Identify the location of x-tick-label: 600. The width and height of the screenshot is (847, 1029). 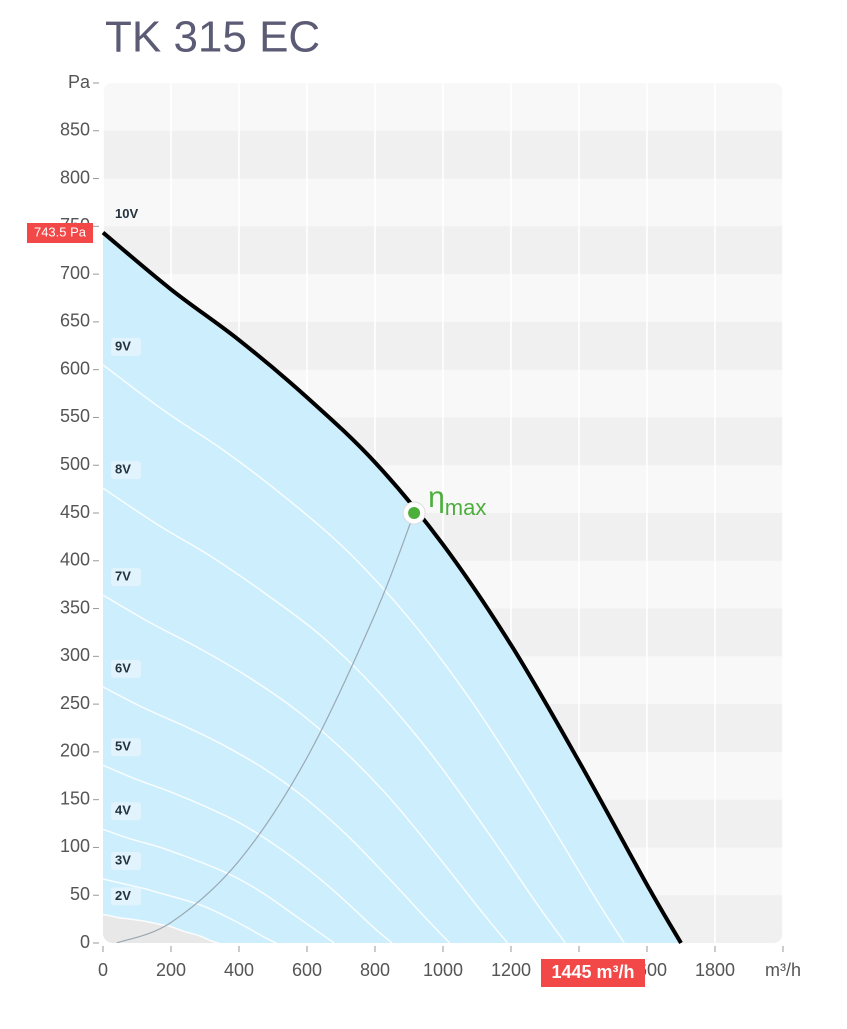
(307, 970).